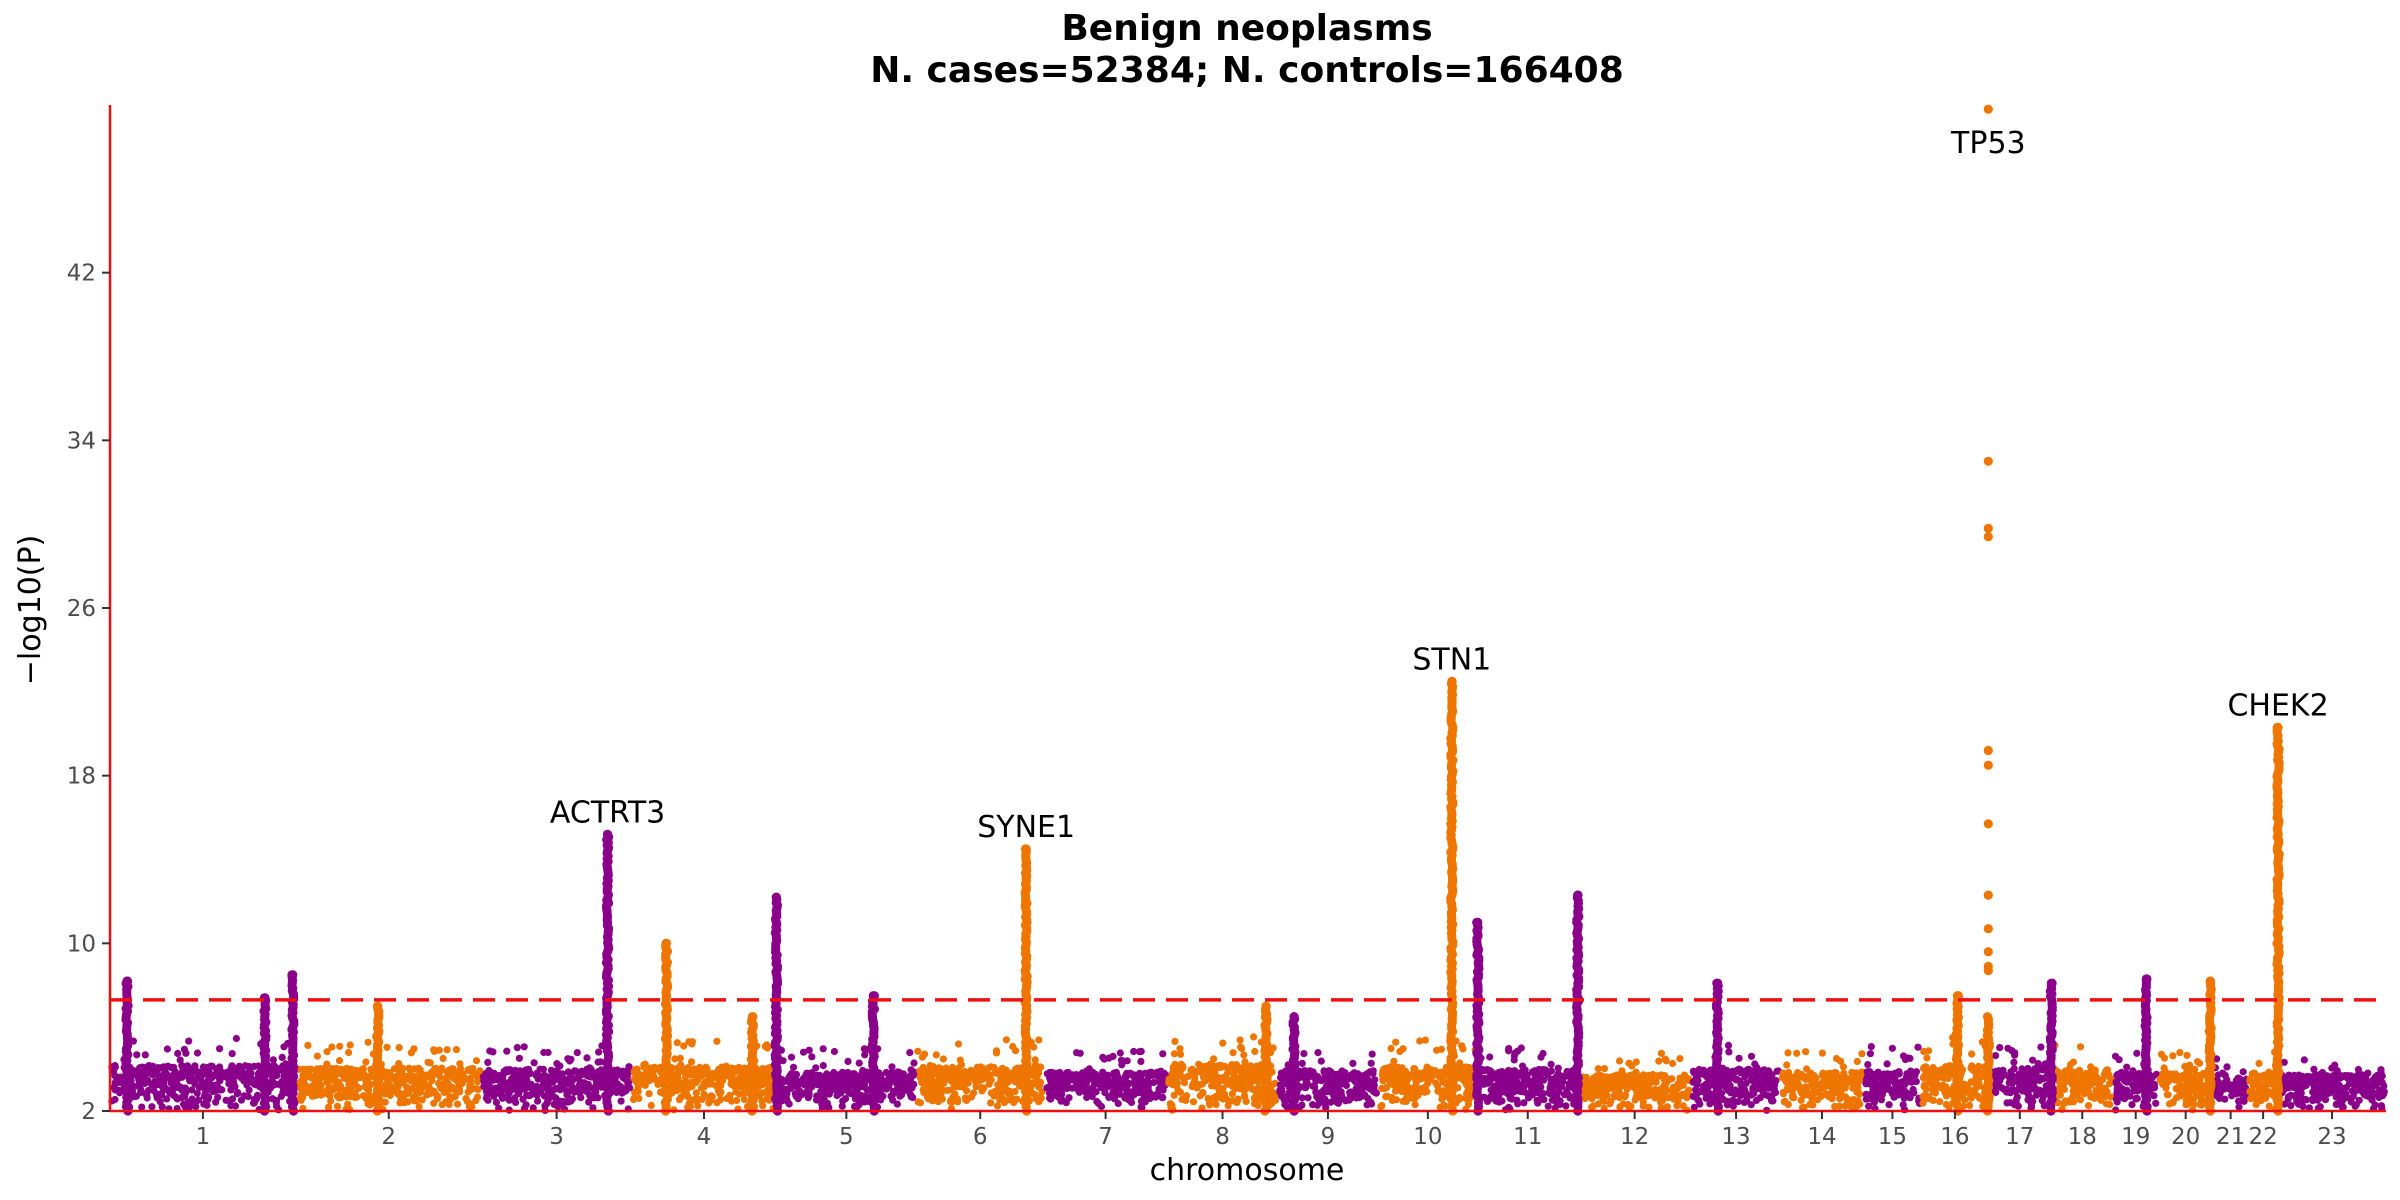 The height and width of the screenshot is (1200, 2400). Describe the element at coordinates (1428, 1074) in the screenshot. I see `chromosome-10-points` at that location.